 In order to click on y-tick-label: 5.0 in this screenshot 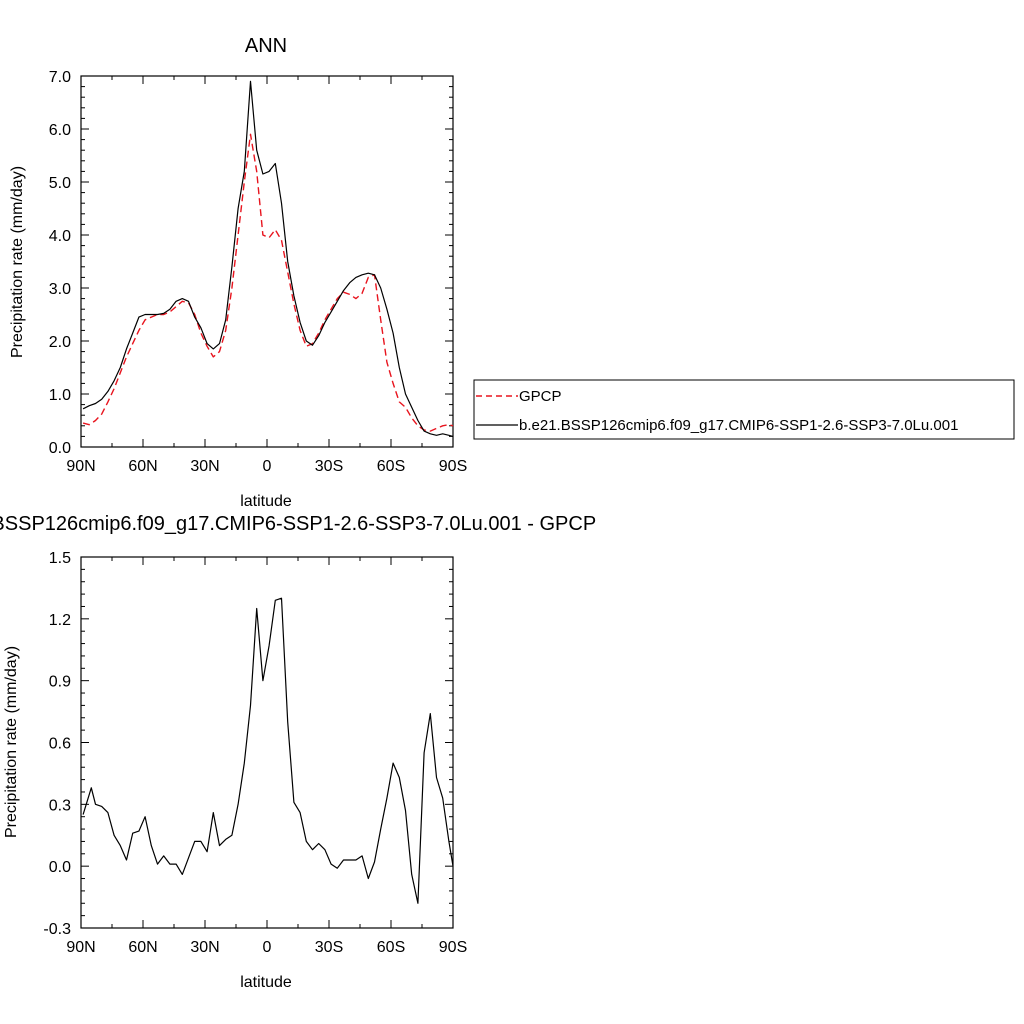, I will do `click(60, 183)`.